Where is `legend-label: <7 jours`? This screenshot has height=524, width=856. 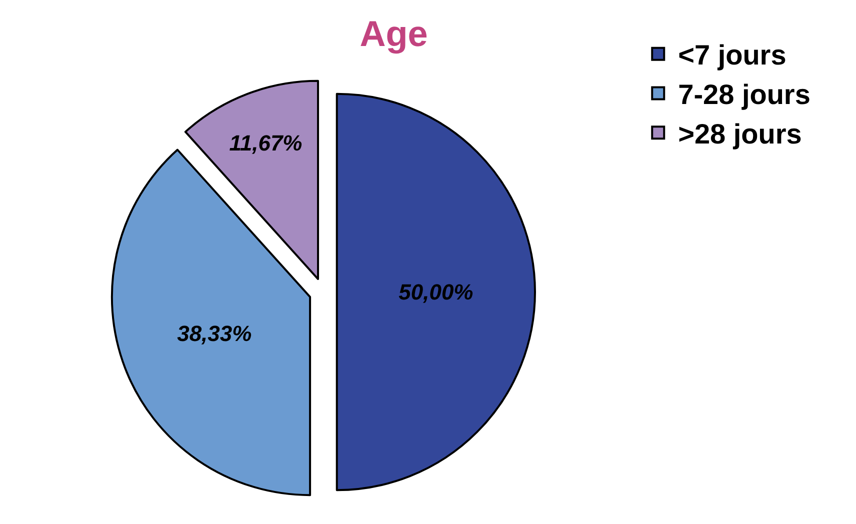
legend-label: <7 jours is located at coordinates (732, 55).